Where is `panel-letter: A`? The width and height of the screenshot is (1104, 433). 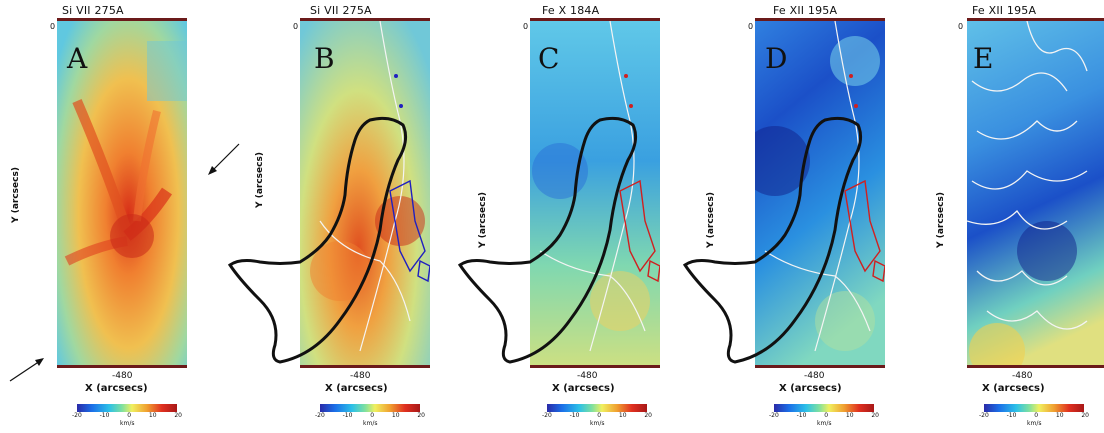
panel-letter: A is located at coordinates (77, 58).